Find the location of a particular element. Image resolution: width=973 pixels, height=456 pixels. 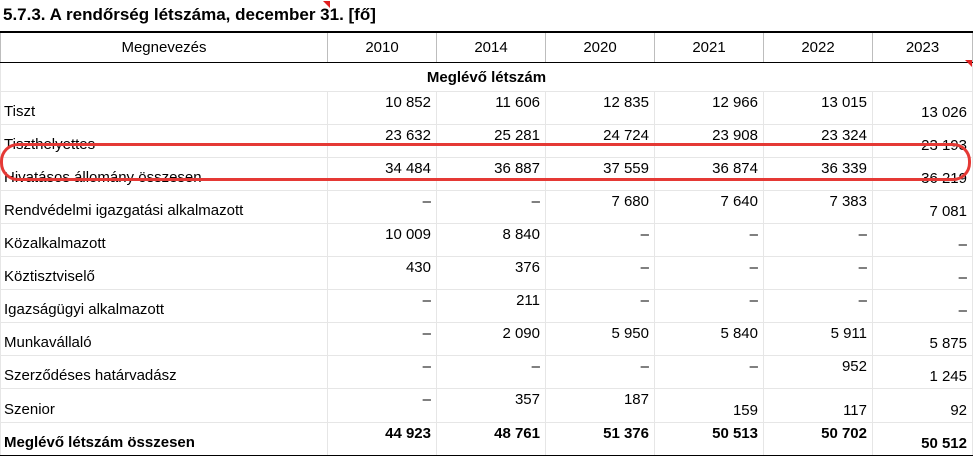

cell-2022: 13 015 is located at coordinates (818, 108).